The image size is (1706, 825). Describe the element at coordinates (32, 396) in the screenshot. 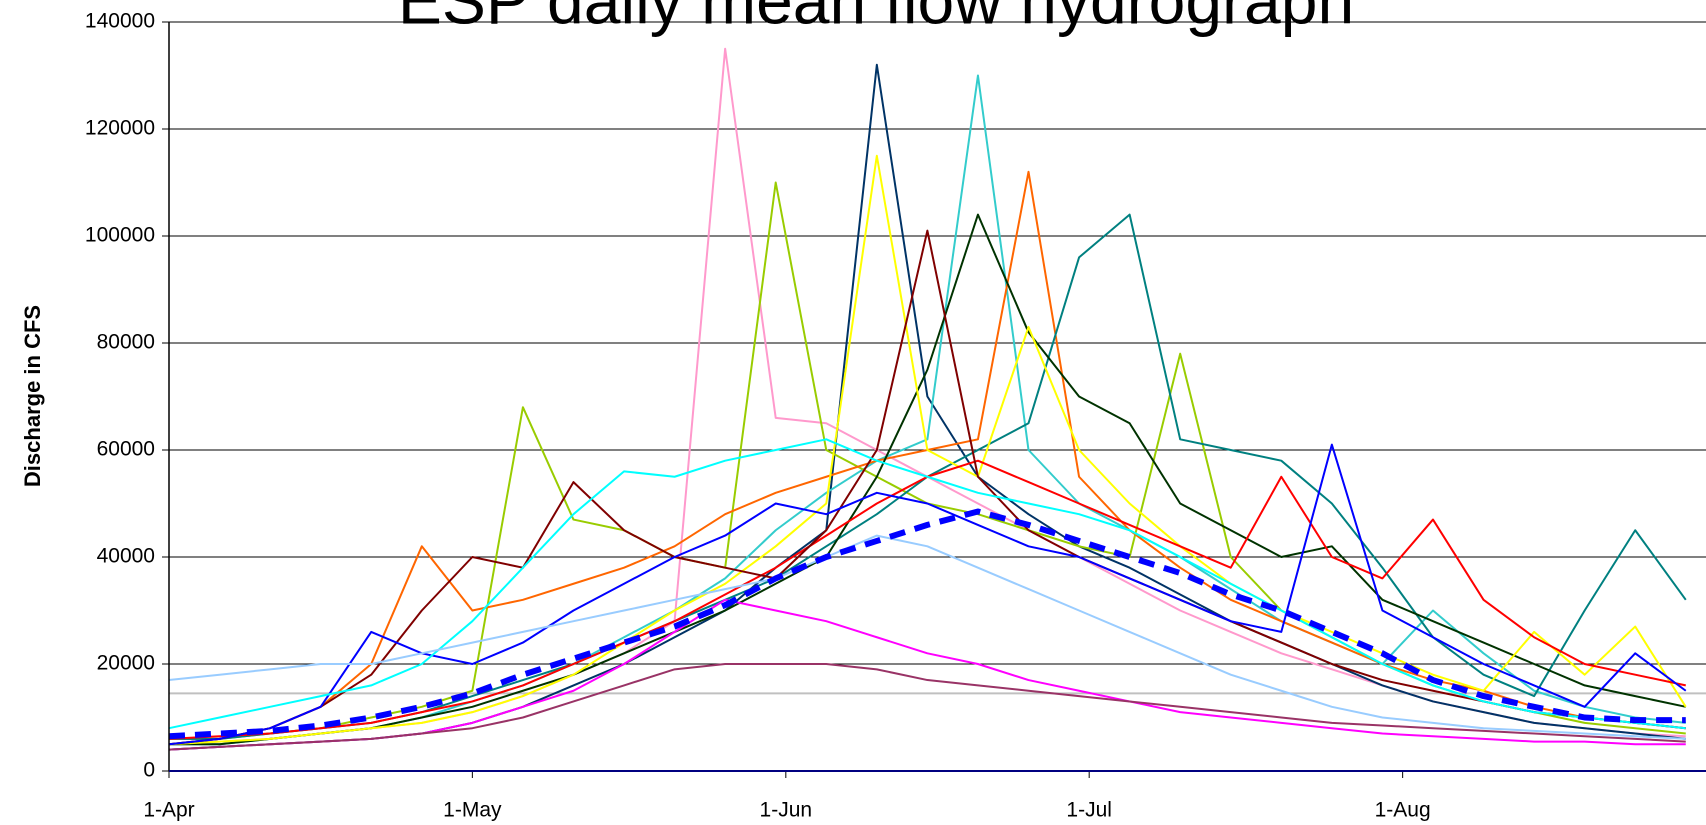

I see `y-axis-label: Discharge in CFS` at that location.